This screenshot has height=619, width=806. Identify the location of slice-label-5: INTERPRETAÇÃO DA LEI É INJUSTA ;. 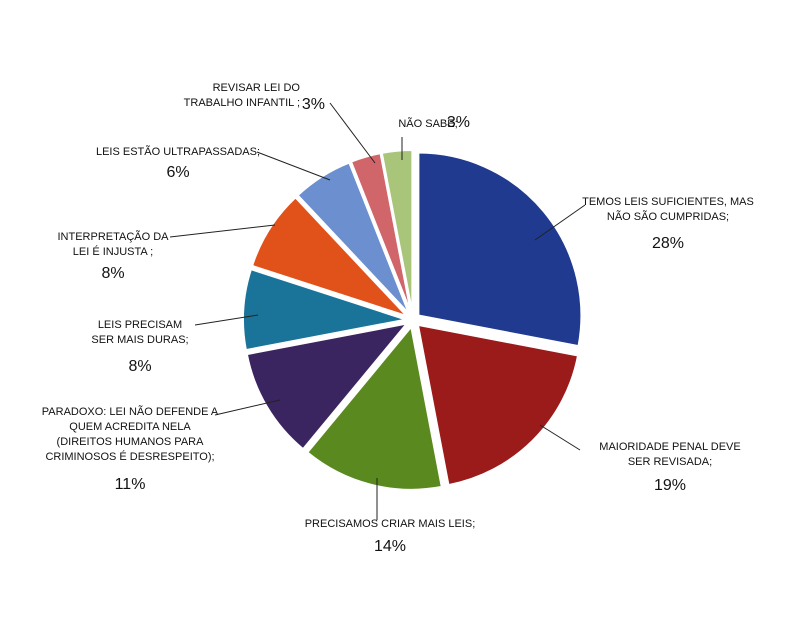
(113, 244).